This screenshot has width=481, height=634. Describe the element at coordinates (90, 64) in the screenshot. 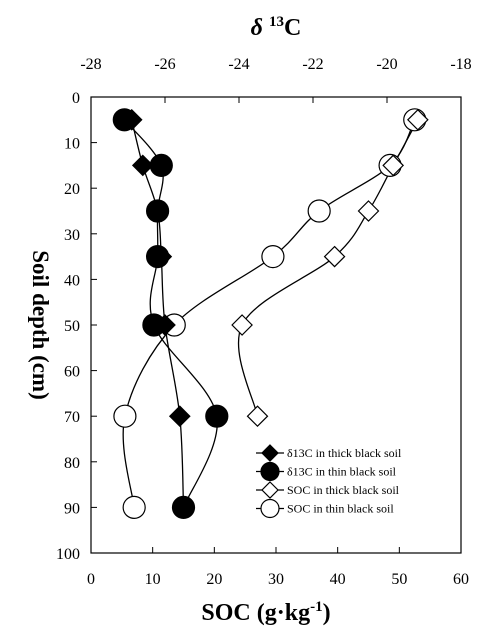

I see `top-tick-label: -28` at that location.